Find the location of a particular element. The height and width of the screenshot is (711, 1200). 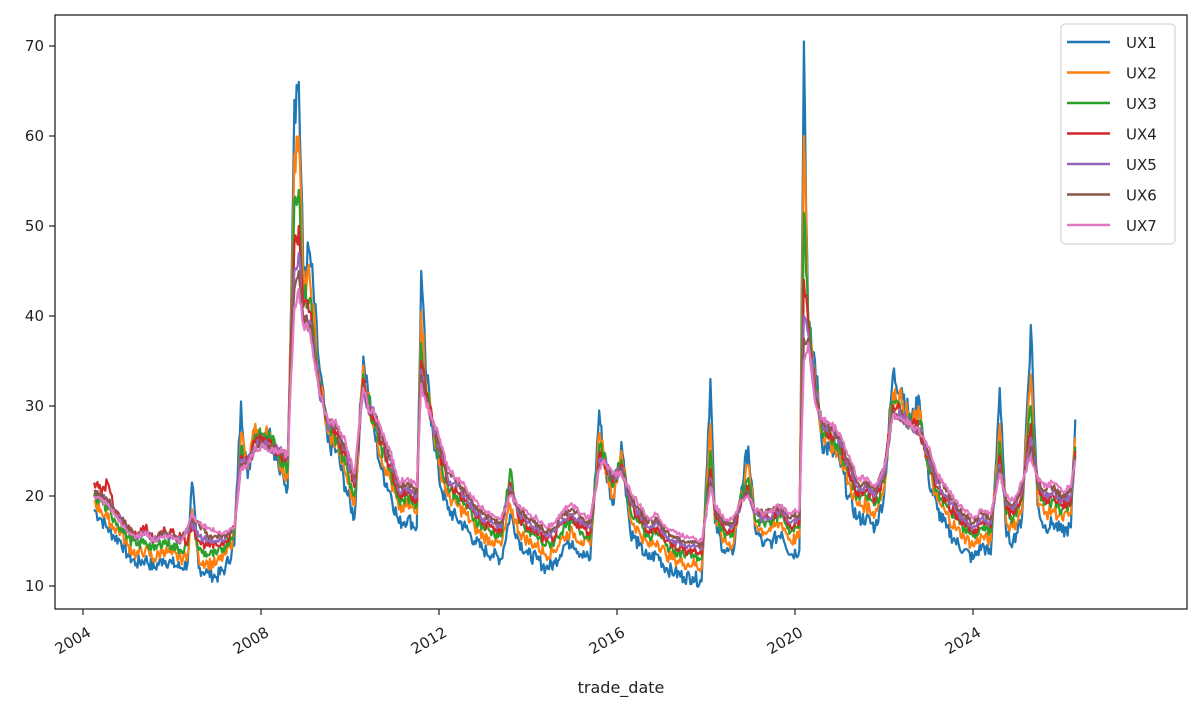

legend-label-ux6: UX6 is located at coordinates (1141, 196).